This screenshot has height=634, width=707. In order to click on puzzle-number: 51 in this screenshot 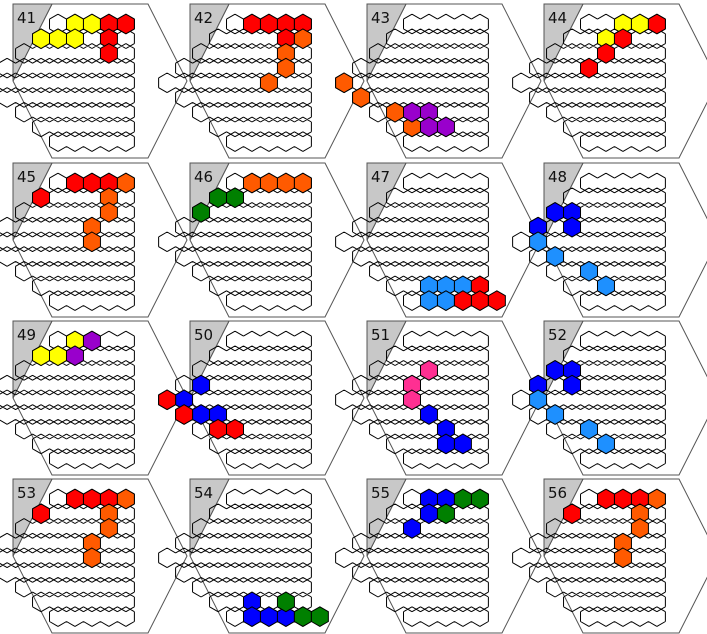, I will do `click(381, 335)`.